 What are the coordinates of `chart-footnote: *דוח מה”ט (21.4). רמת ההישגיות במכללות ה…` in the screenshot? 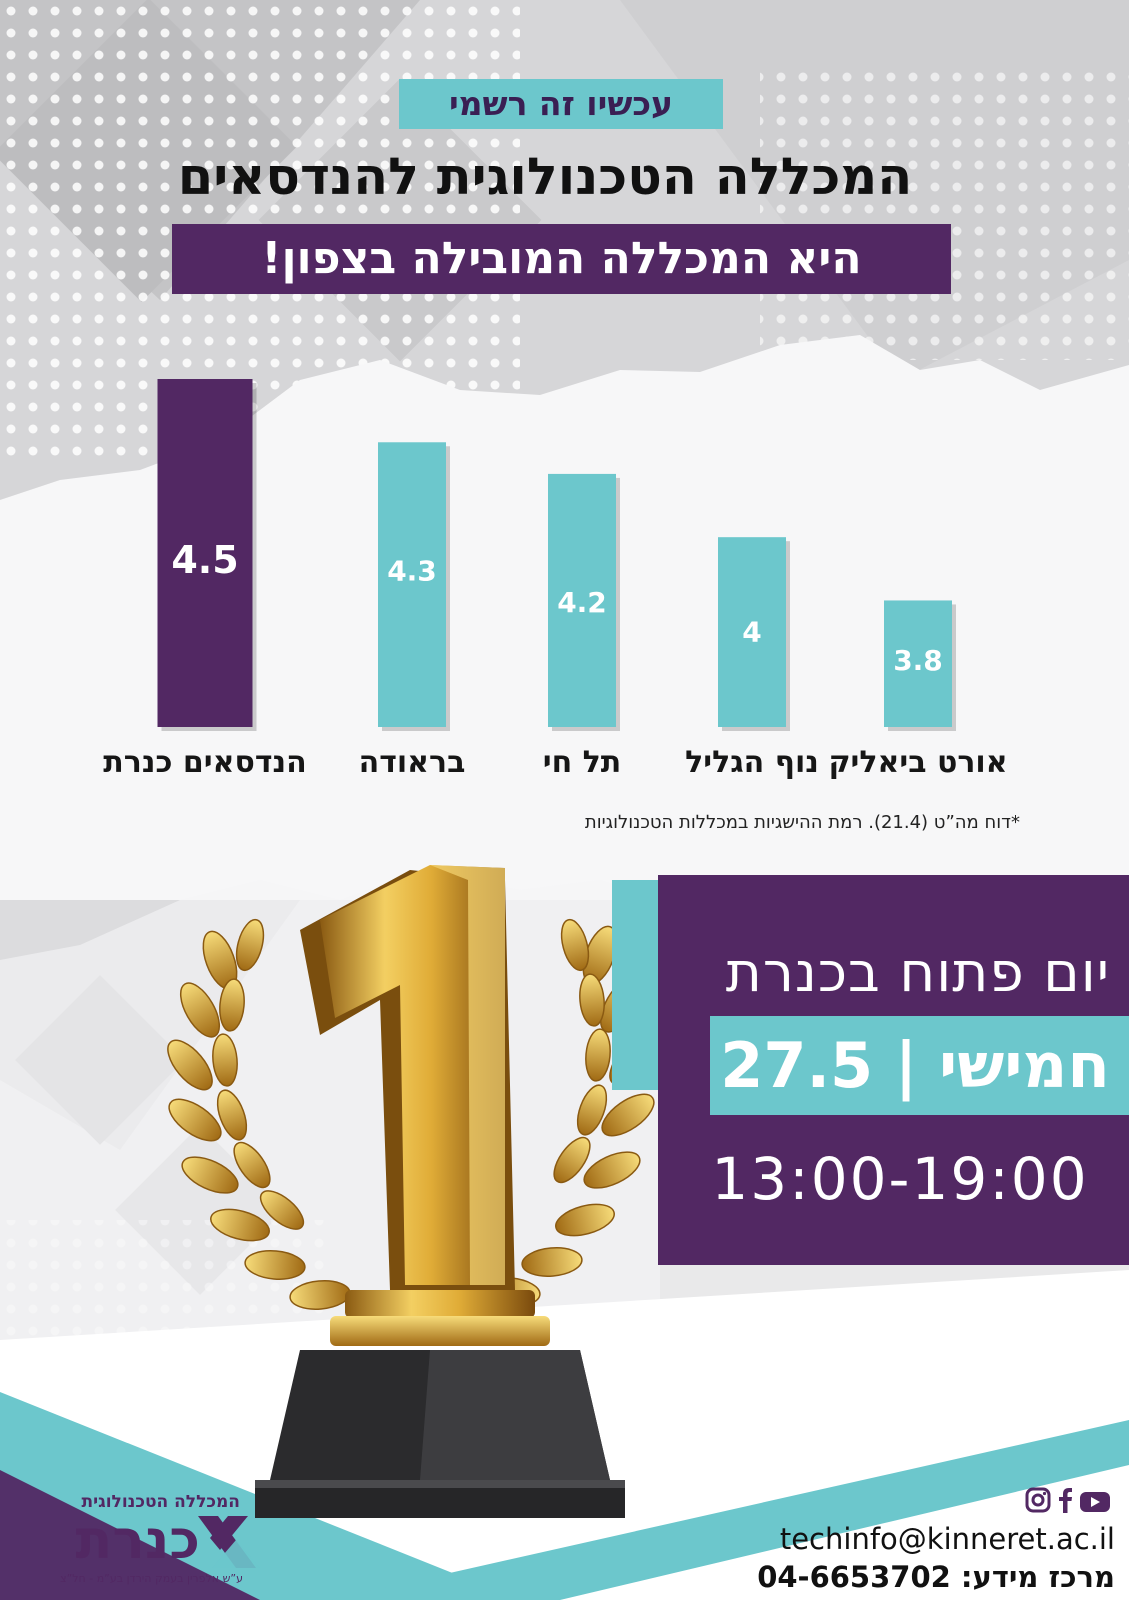 It's located at (802, 822).